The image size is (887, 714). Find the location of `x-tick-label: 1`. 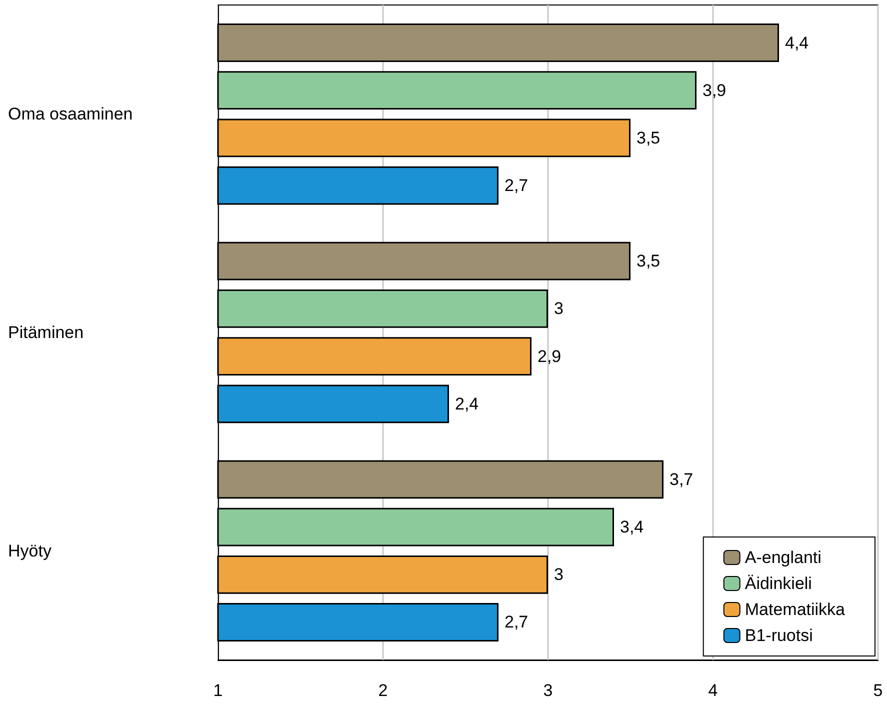

x-tick-label: 1 is located at coordinates (218, 690).